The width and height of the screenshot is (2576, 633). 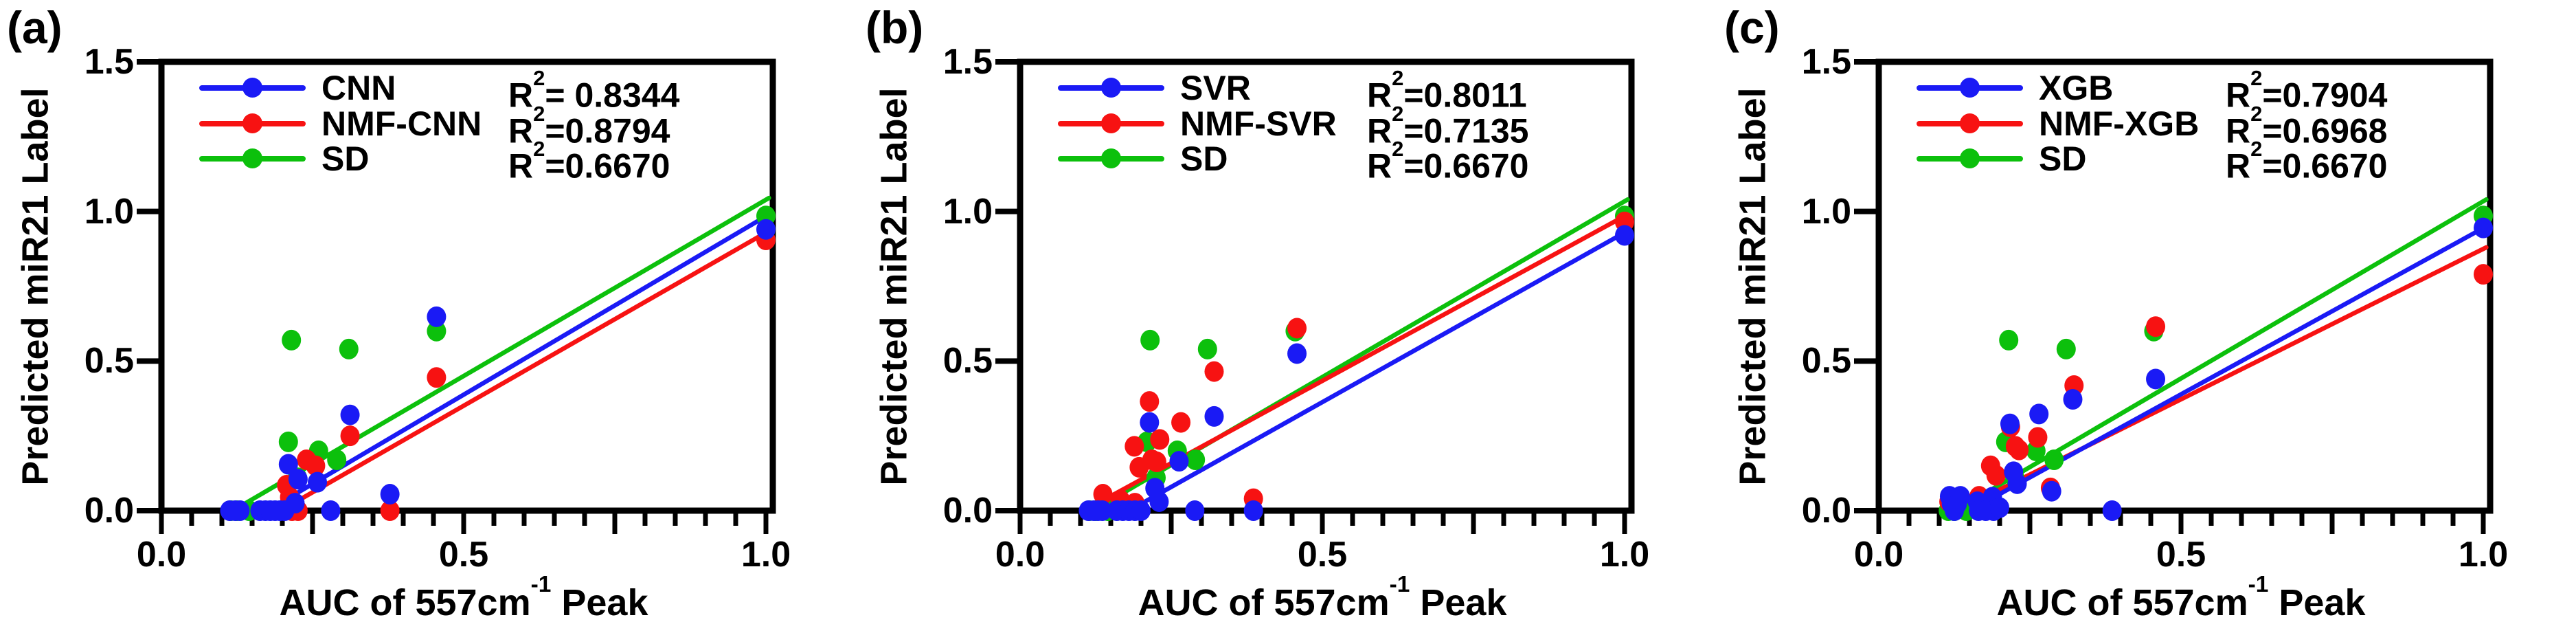 What do you see at coordinates (2146, 126) in the screenshot?
I see `legend-row-2: NMF-XGB R2=0.6968` at bounding box center [2146, 126].